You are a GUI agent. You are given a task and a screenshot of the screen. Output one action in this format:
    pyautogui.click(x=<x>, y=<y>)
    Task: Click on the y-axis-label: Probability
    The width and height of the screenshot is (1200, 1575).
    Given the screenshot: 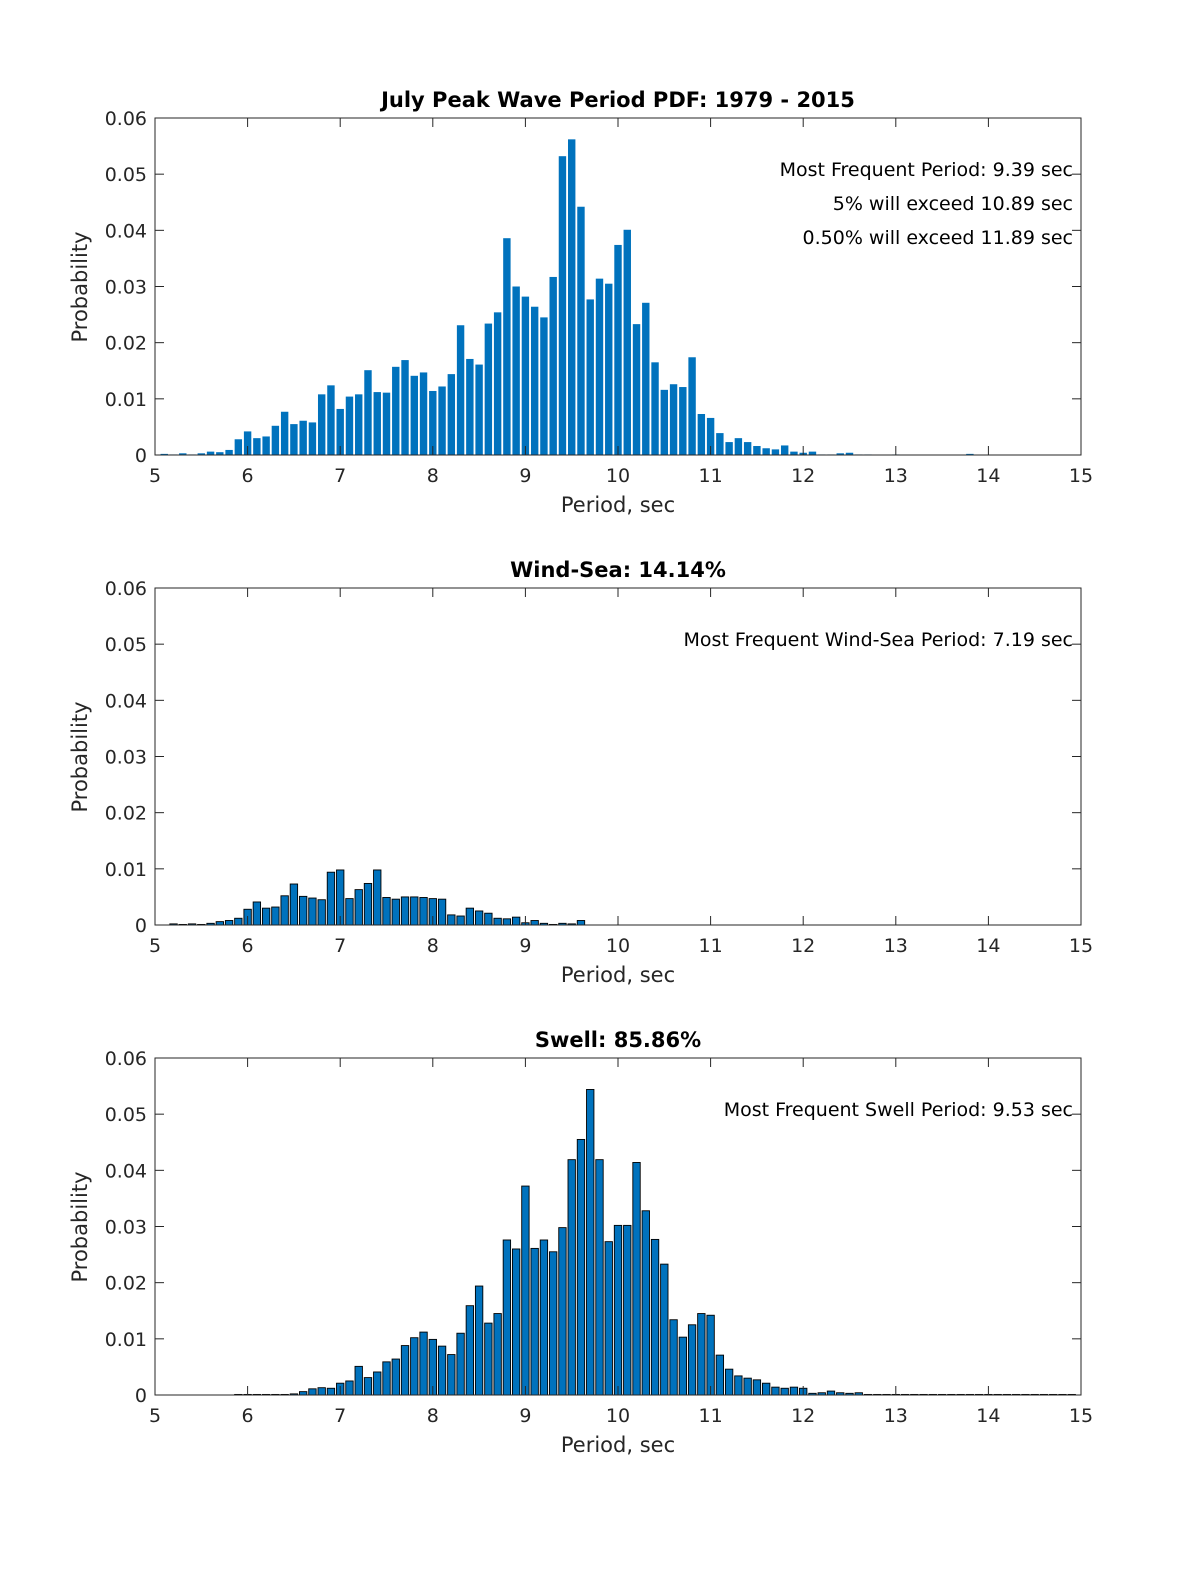 What is the action you would take?
    pyautogui.click(x=80, y=1226)
    